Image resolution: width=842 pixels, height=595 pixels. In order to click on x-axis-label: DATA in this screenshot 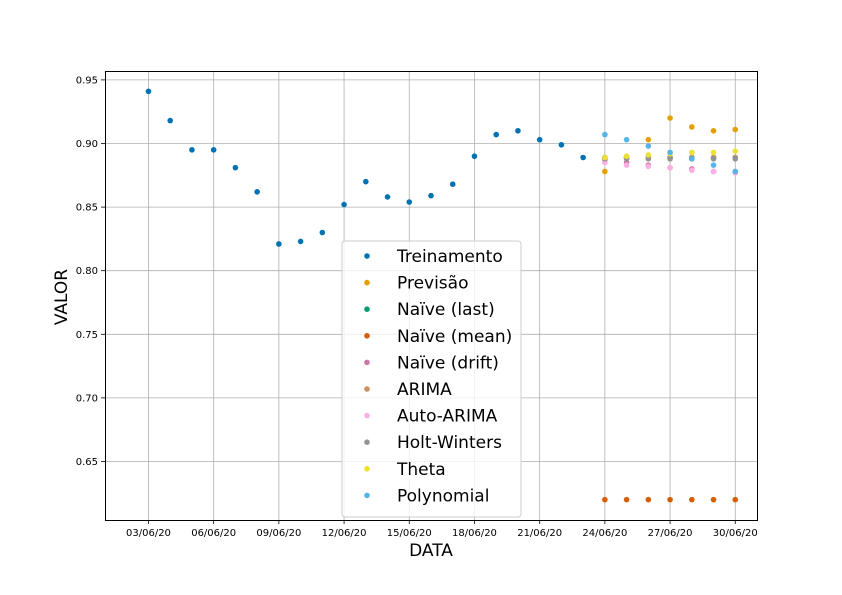, I will do `click(431, 551)`.